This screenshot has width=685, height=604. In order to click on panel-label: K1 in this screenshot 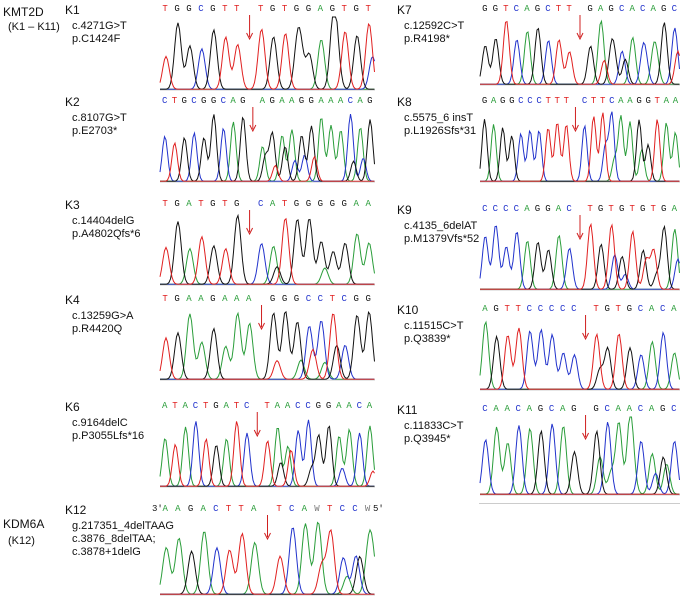, I will do `click(72, 10)`.